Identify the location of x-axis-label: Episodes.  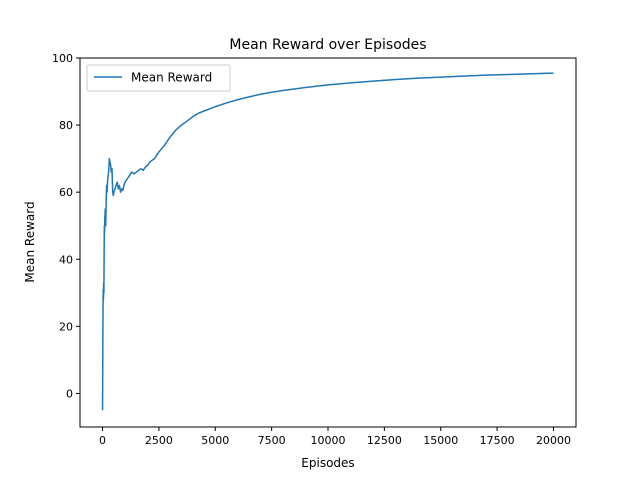
(327, 463).